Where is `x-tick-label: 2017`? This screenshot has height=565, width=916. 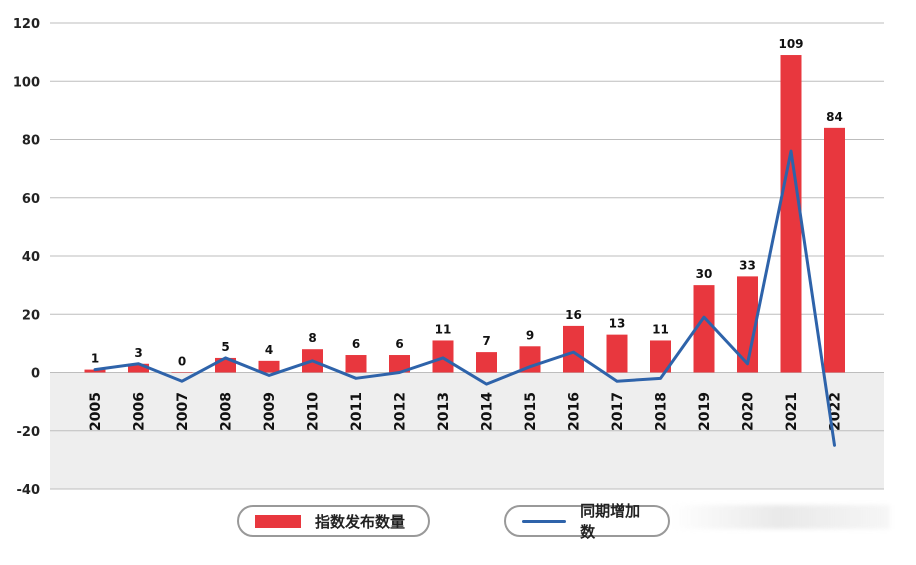
x-tick-label: 2017 is located at coordinates (618, 411).